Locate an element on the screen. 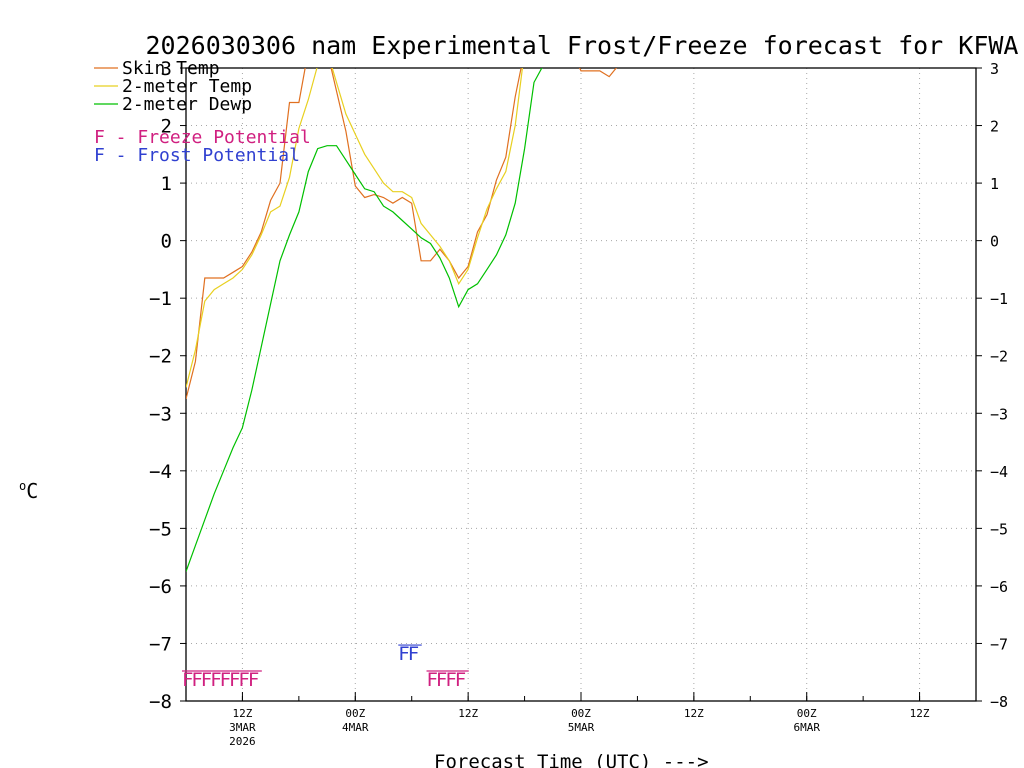 This screenshot has width=1024, height=768. y-tick-label-right: −7 is located at coordinates (999, 644).